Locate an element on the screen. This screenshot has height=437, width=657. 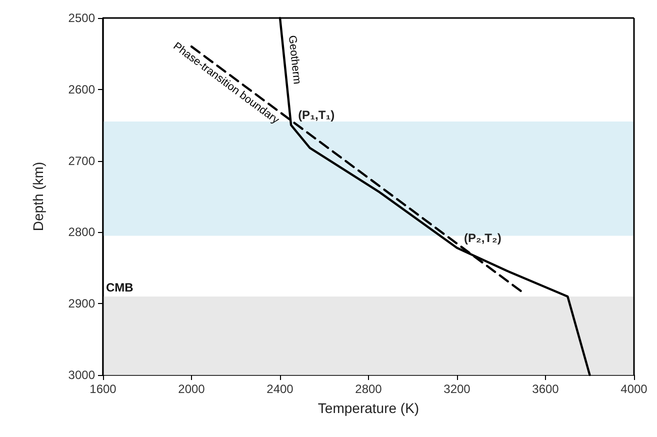
x-tick-label: 1600 is located at coordinates (103, 389).